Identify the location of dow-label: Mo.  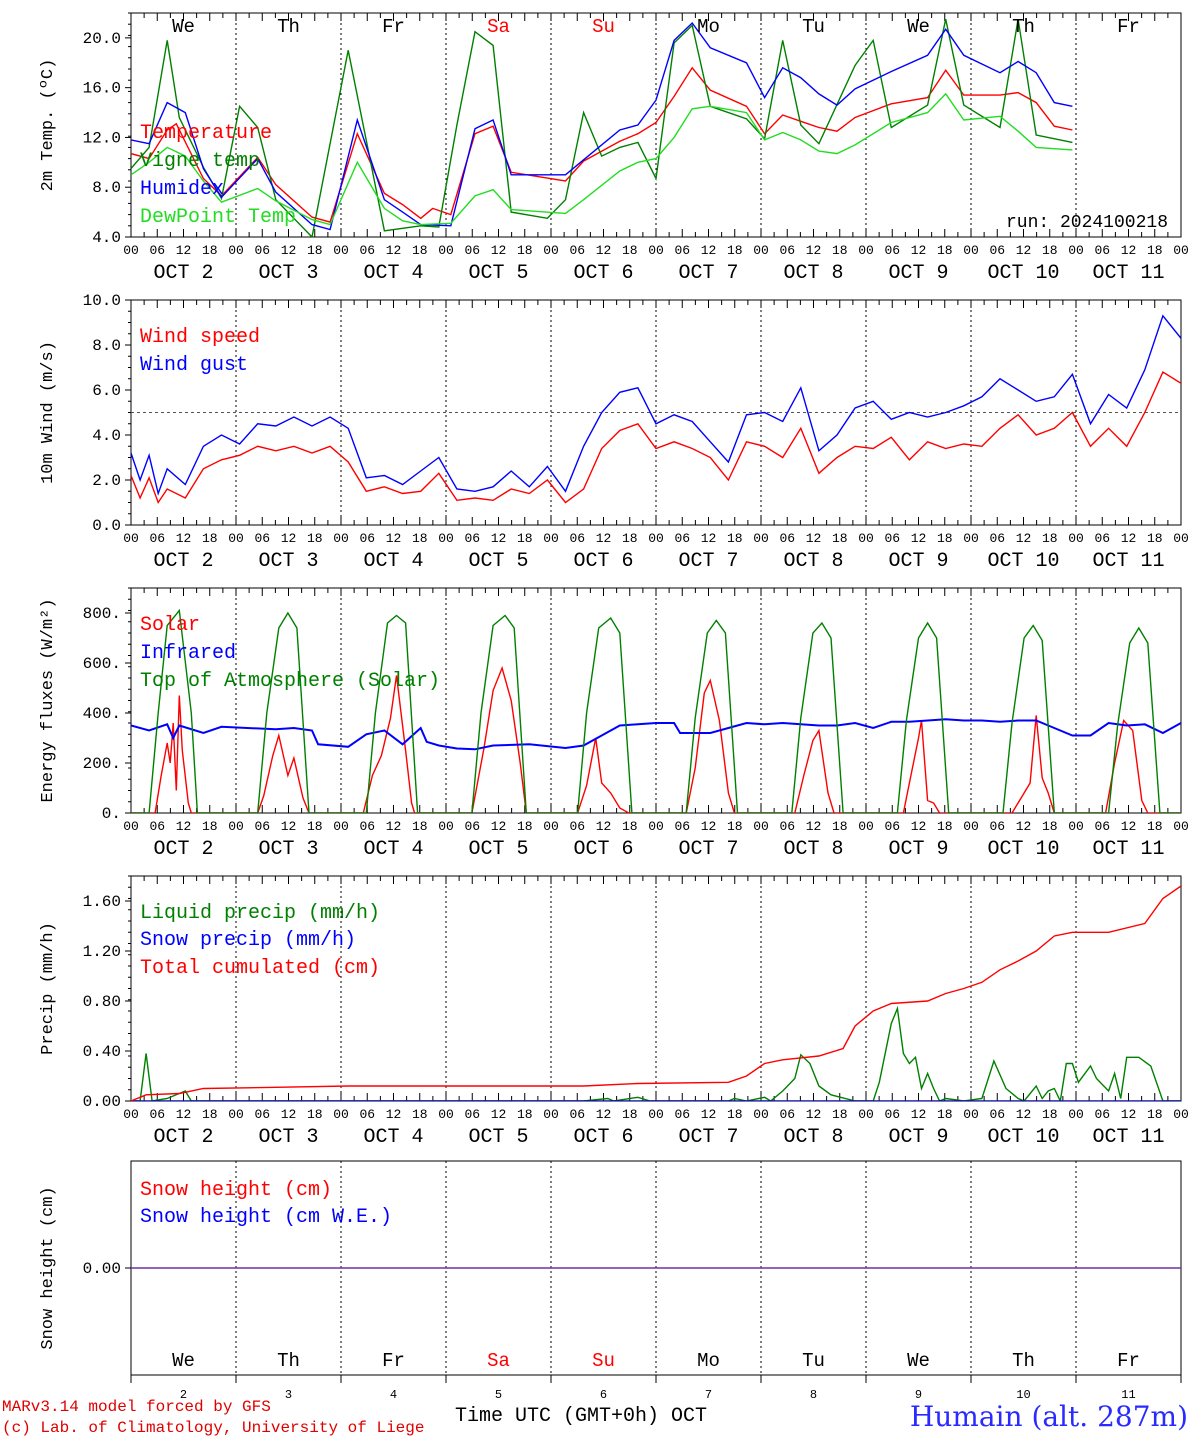
(708, 1361).